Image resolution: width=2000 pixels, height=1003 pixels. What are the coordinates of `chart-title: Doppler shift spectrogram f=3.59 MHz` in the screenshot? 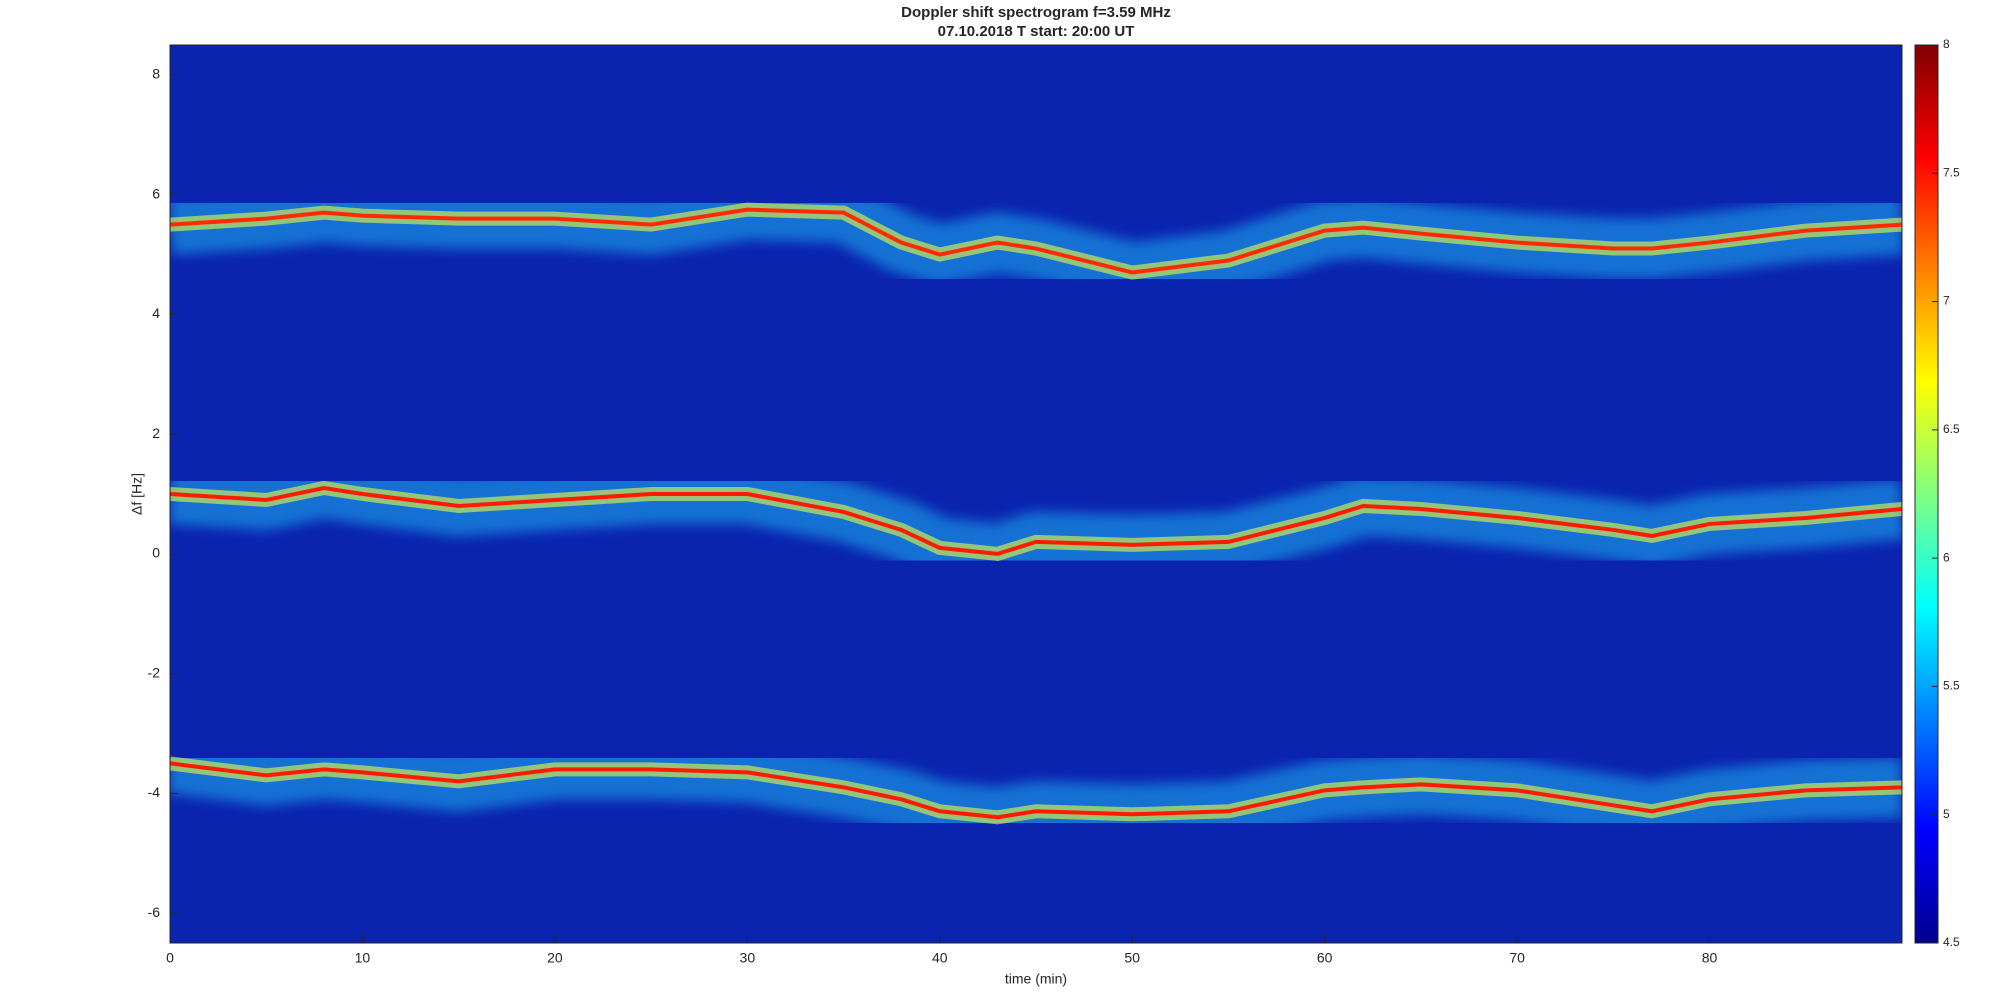 It's located at (1036, 12).